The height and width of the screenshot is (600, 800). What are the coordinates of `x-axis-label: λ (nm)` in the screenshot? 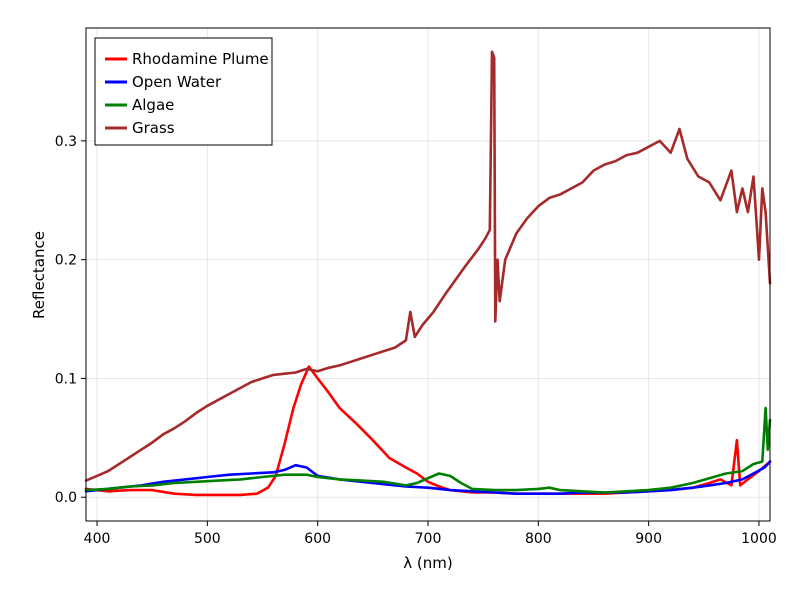 It's located at (427, 563).